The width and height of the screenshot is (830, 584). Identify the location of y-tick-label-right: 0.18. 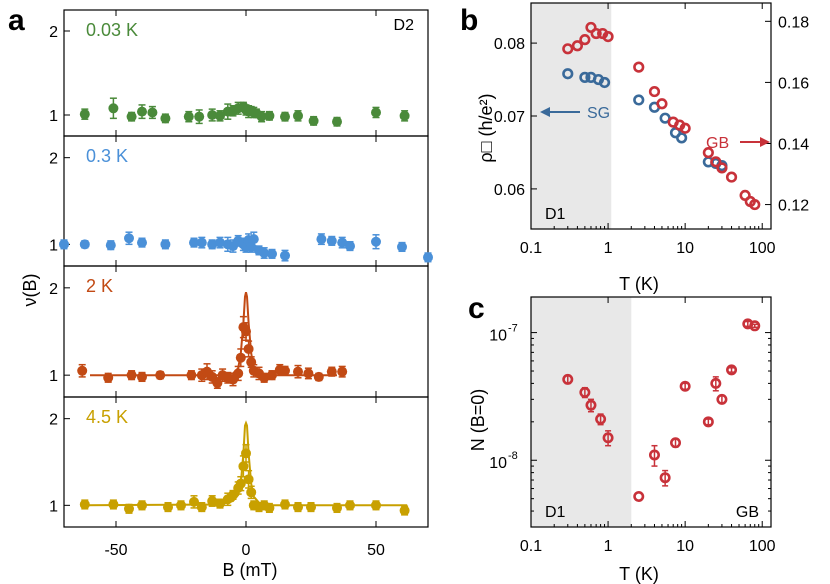
(793, 22).